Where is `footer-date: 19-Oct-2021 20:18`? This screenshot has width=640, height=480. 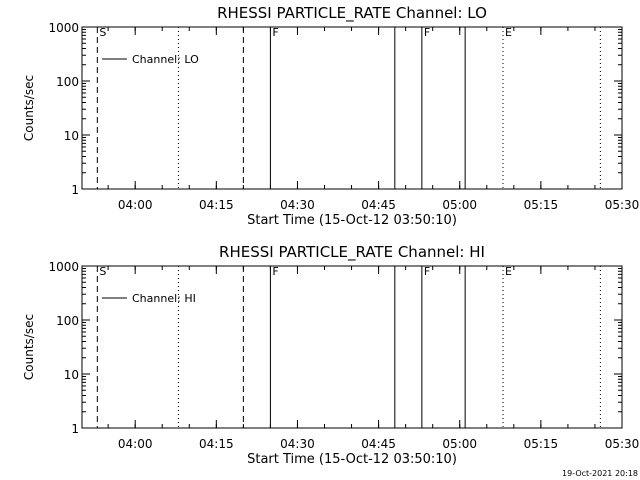 footer-date: 19-Oct-2021 20:18 is located at coordinates (600, 473).